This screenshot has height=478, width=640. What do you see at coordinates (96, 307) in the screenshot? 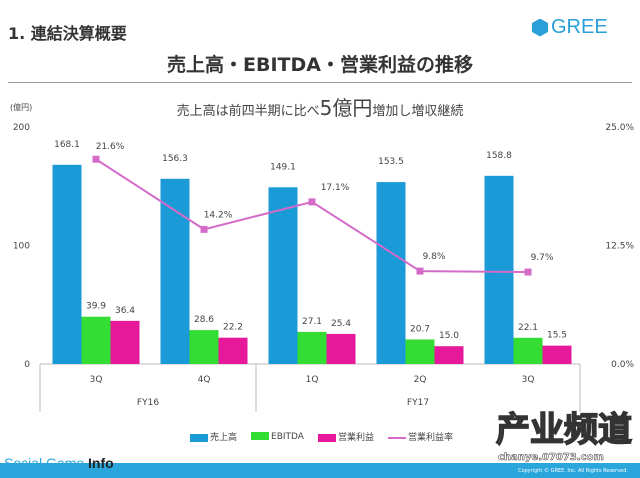
I see `bar-data-label: 39.9` at bounding box center [96, 307].